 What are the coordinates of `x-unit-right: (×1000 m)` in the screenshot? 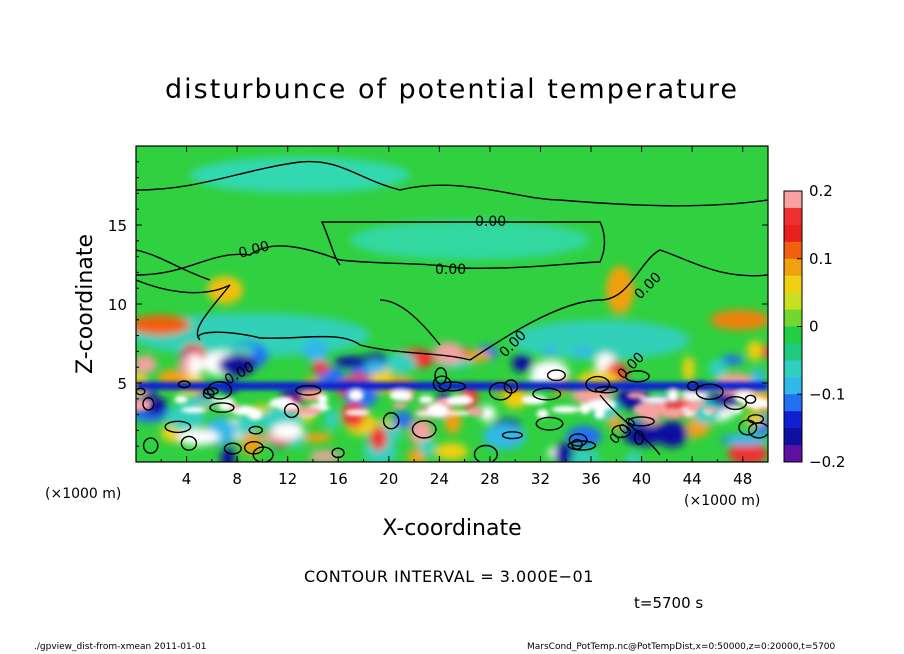 It's located at (722, 501).